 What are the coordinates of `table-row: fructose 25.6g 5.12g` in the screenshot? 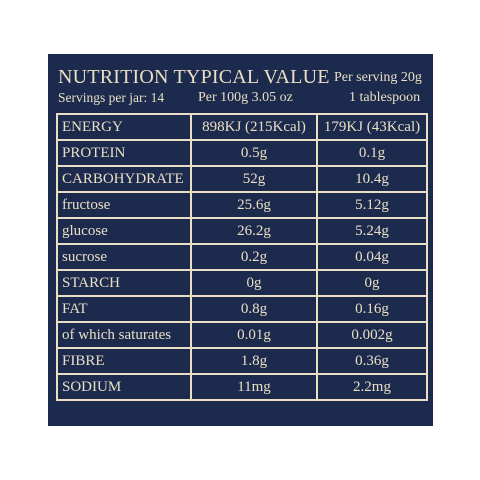 It's located at (242, 205).